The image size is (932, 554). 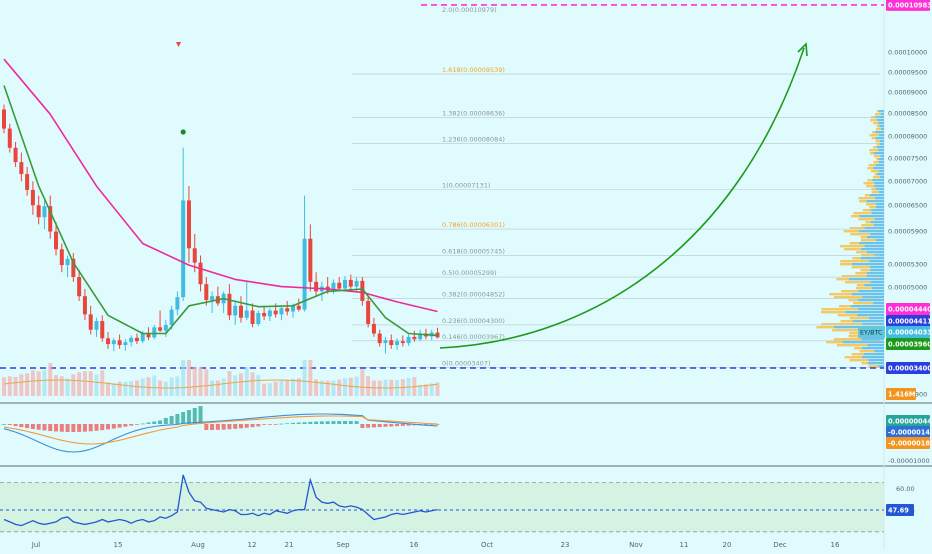 What do you see at coordinates (221, 378) in the screenshot?
I see `volume-bars` at bounding box center [221, 378].